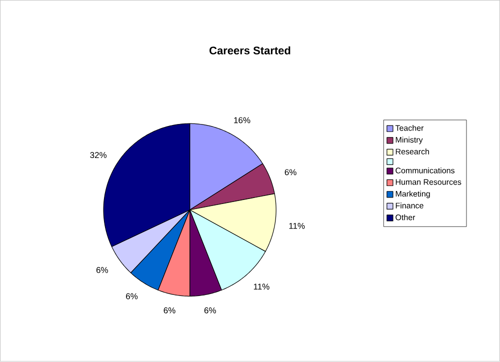 Image resolution: width=500 pixels, height=362 pixels. What do you see at coordinates (98, 155) in the screenshot?
I see `data-label: 32%` at bounding box center [98, 155].